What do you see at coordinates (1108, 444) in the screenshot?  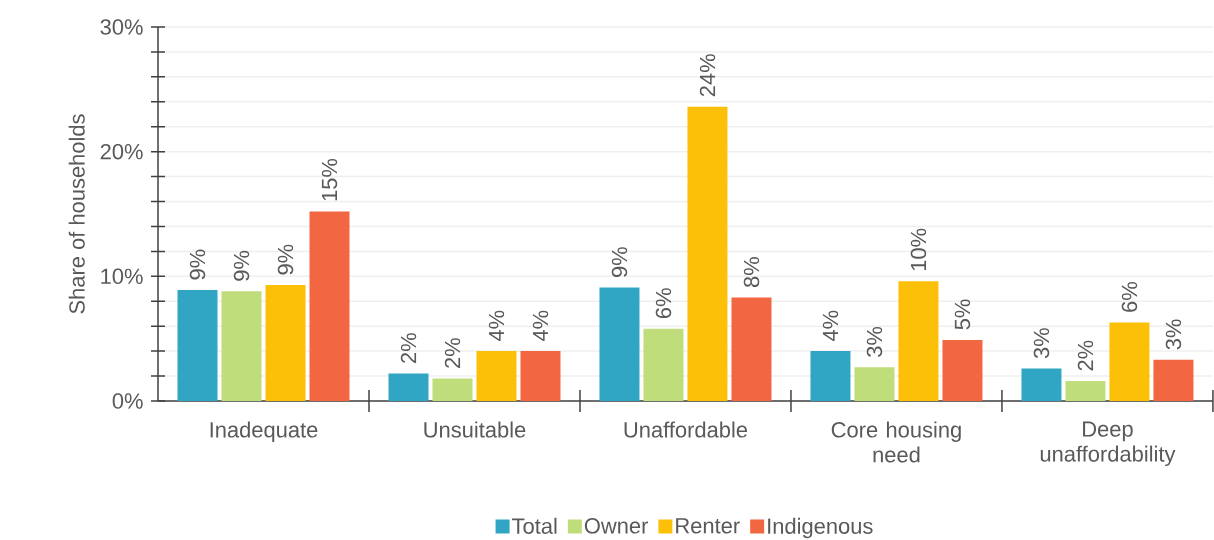 I see `x-tick-label: Deep unaffordability` at bounding box center [1108, 444].